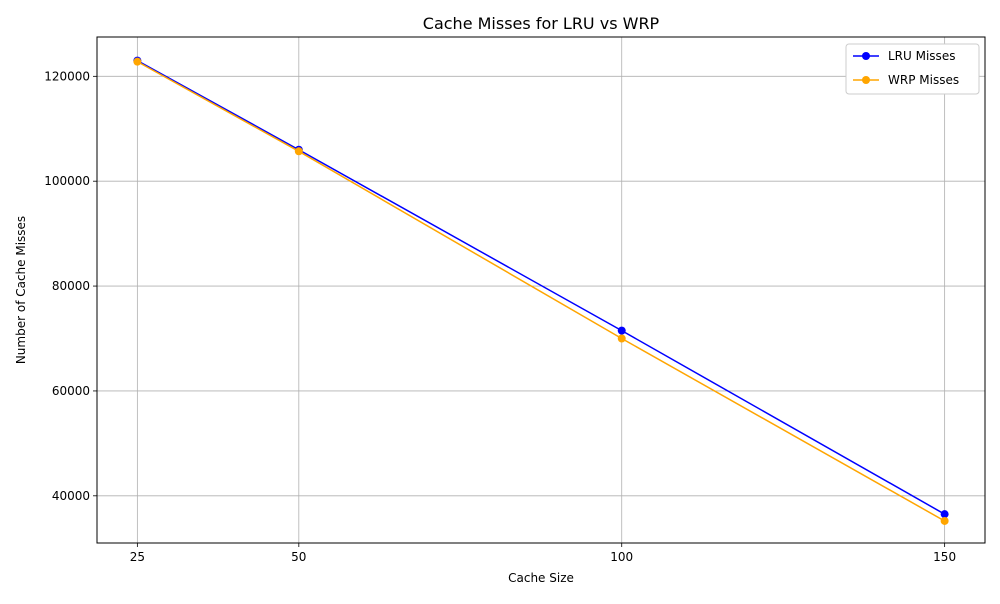  Describe the element at coordinates (866, 56) in the screenshot. I see `legend-marker-lru` at that location.